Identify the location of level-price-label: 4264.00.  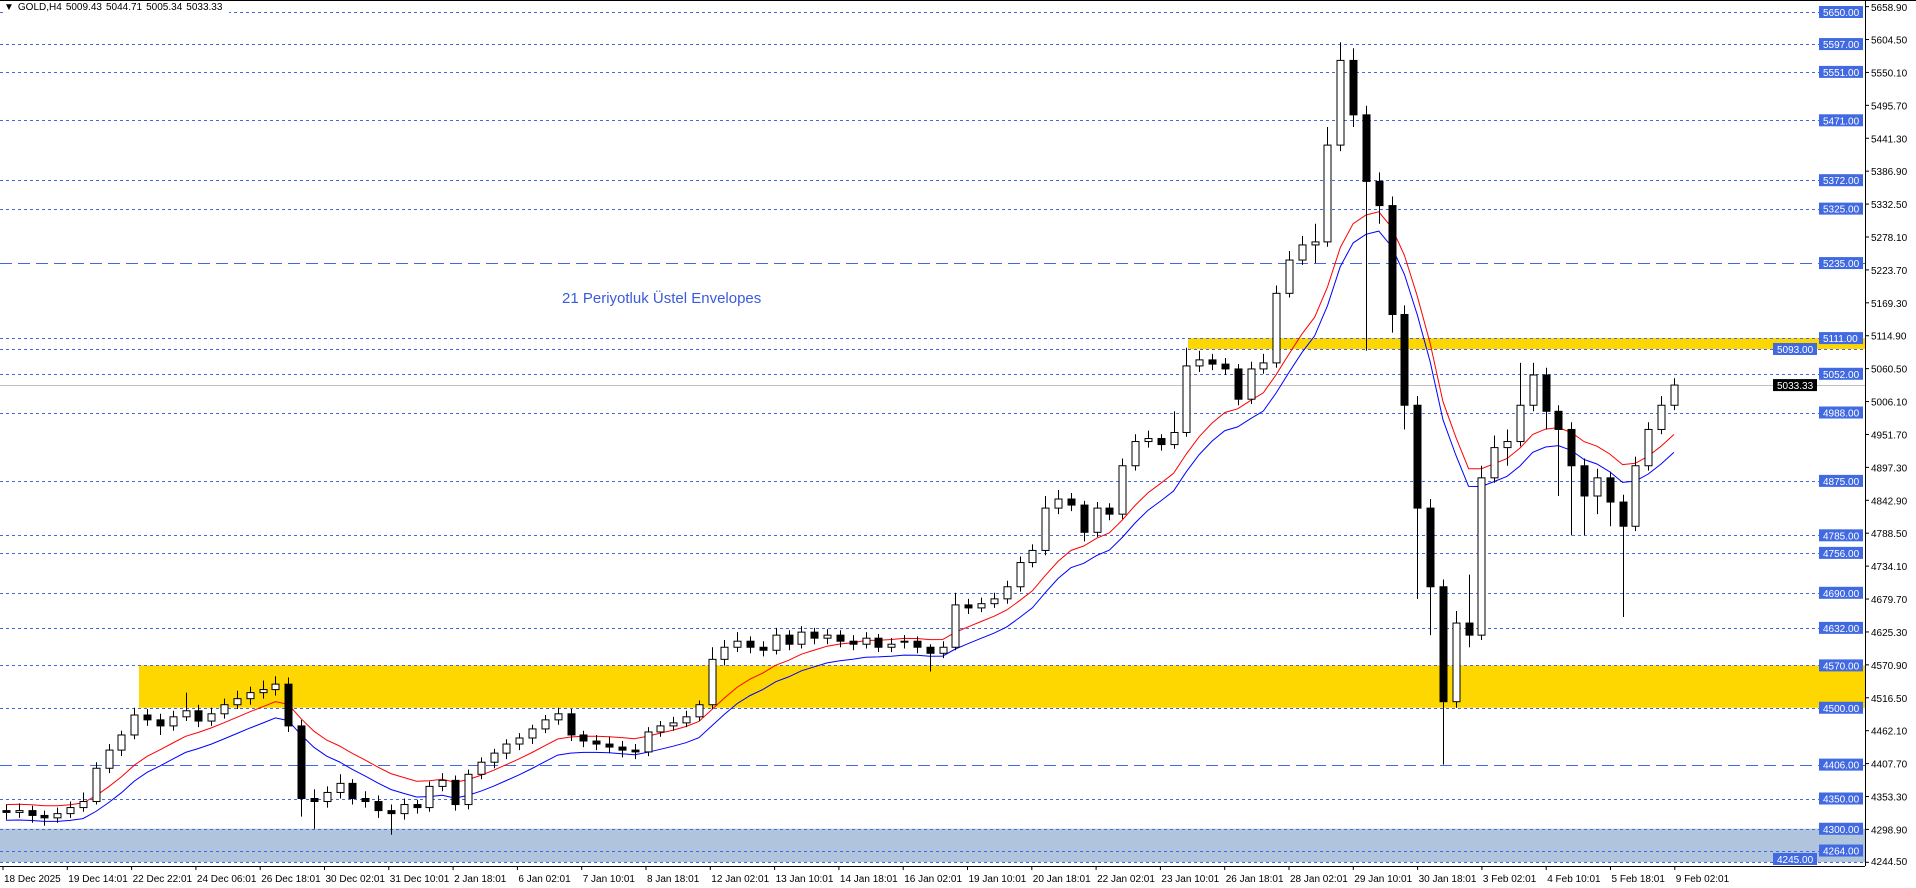
(1841, 852).